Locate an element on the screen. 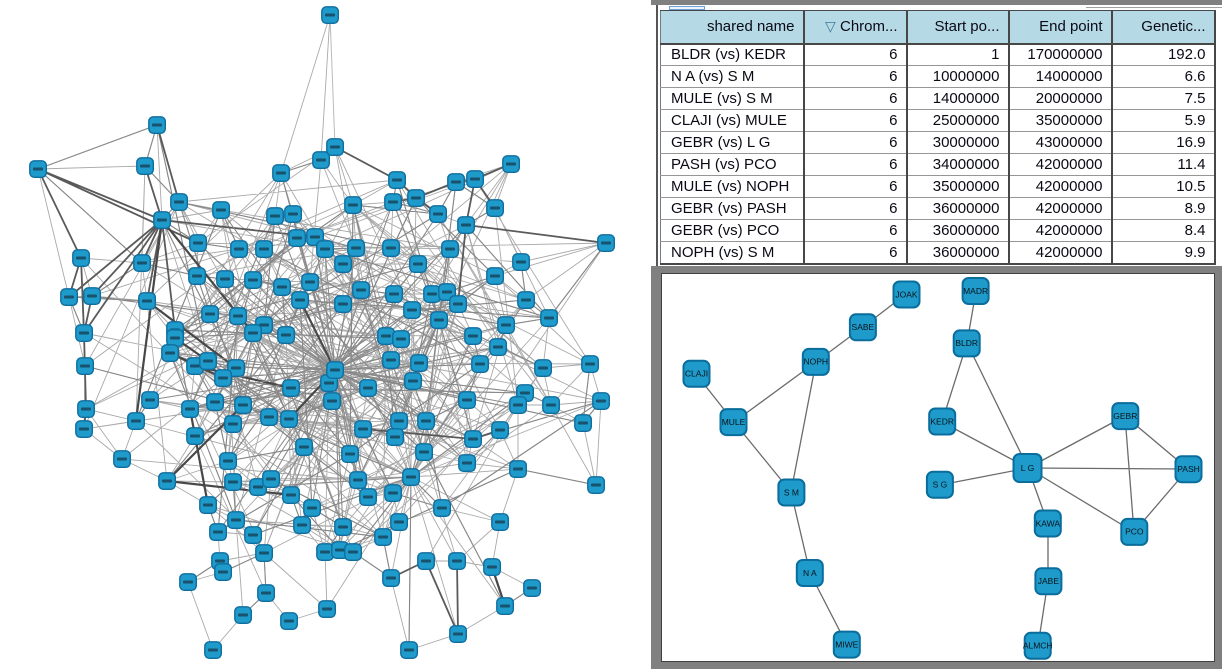 The width and height of the screenshot is (1222, 669). svg-text: MADR is located at coordinates (975, 291).